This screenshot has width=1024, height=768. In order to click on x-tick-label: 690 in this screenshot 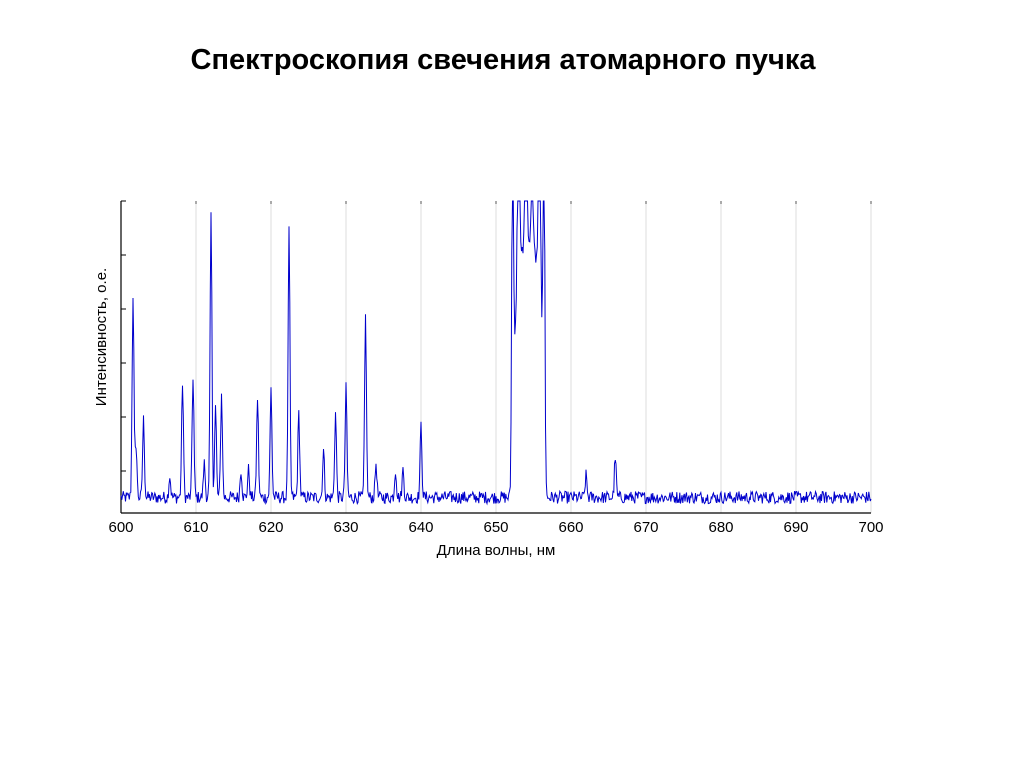, I will do `click(795, 527)`.